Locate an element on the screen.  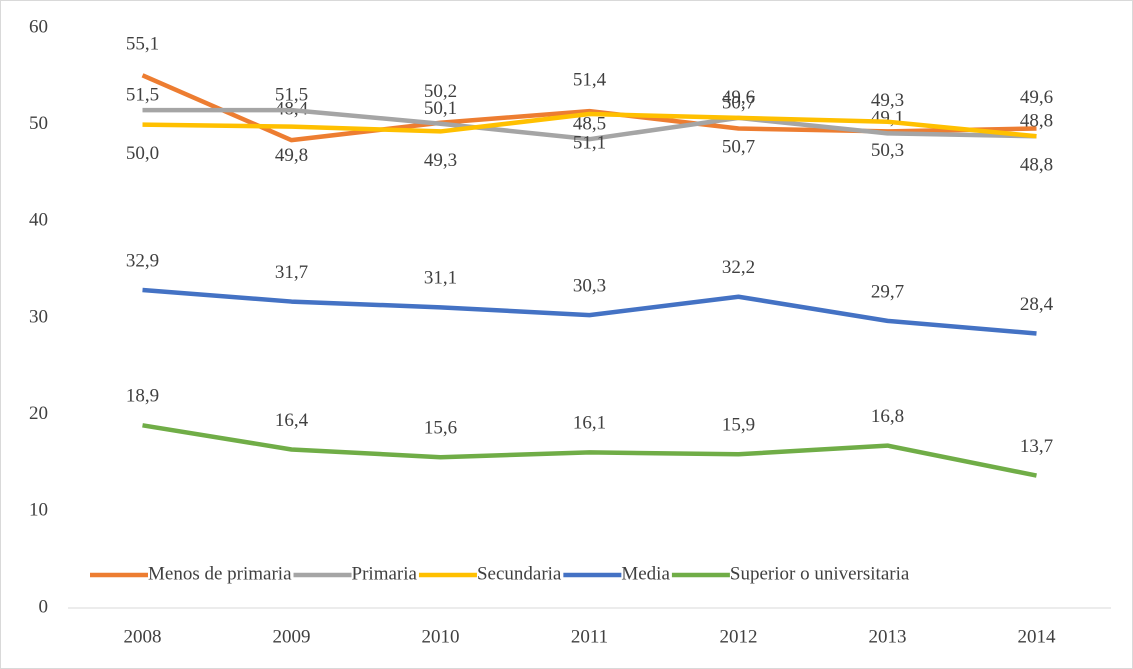
data-label: 16,4 is located at coordinates (292, 420).